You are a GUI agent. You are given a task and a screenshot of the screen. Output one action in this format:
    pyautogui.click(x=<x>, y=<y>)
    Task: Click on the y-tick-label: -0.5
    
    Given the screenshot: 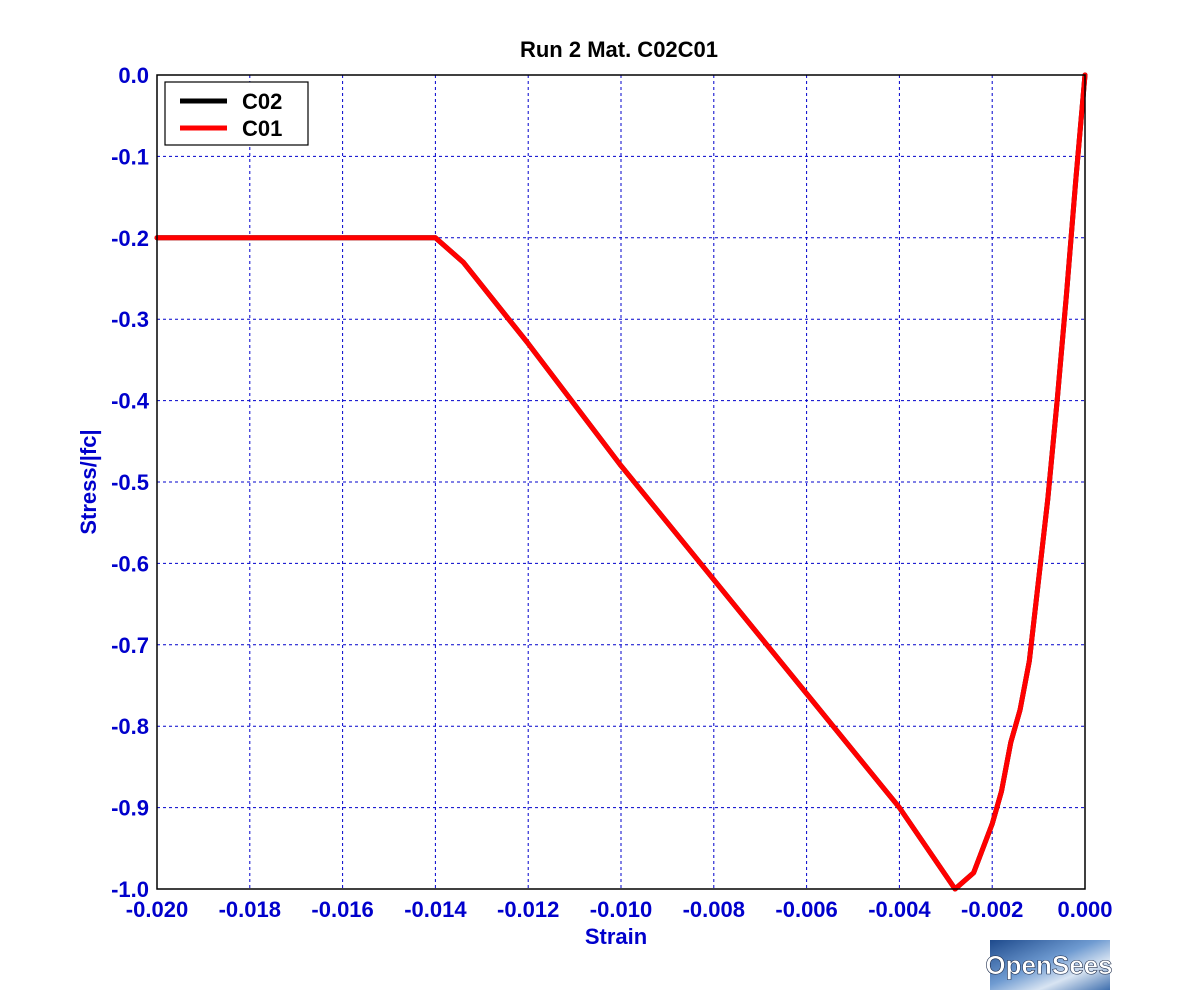 What is the action you would take?
    pyautogui.click(x=130, y=482)
    